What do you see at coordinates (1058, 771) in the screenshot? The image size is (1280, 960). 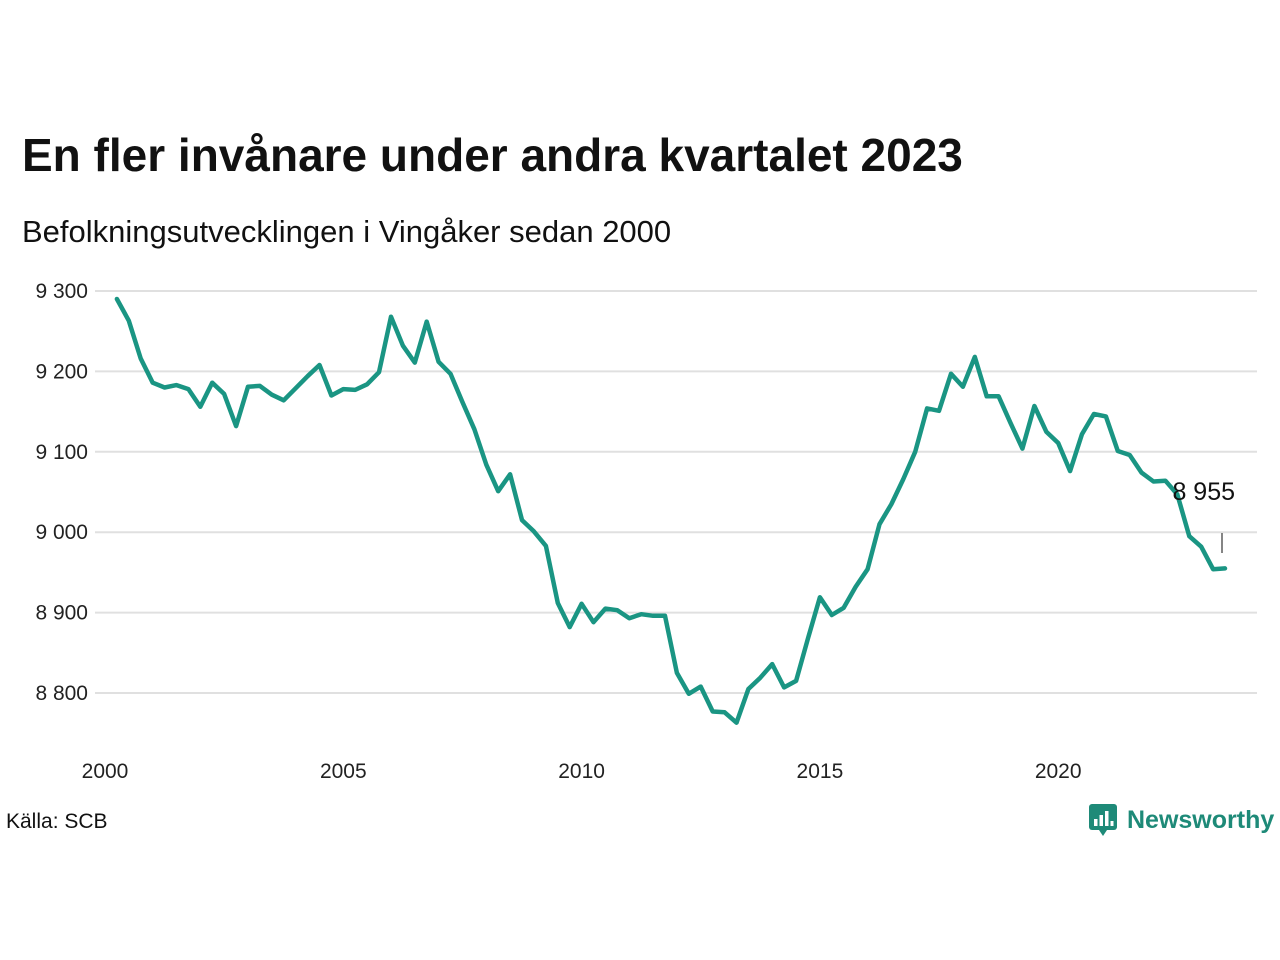 I see `x-tick-label: 2020` at bounding box center [1058, 771].